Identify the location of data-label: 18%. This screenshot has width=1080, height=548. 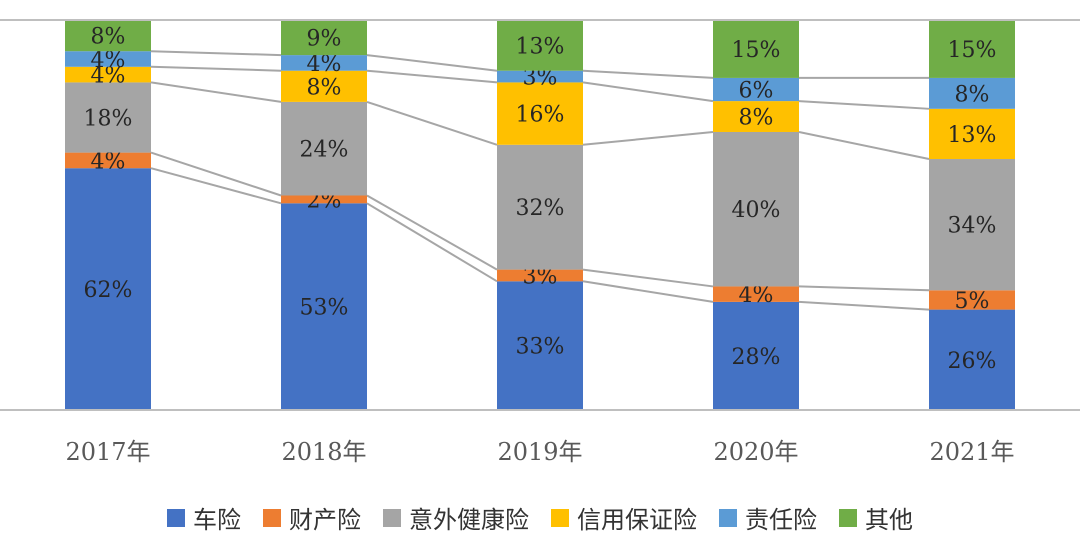
(108, 119).